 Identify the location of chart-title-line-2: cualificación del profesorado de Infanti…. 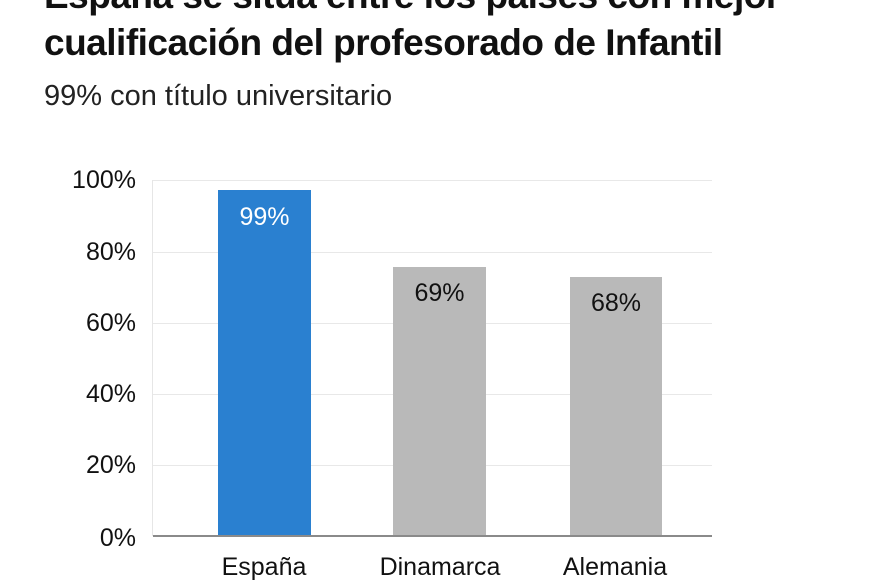
(383, 42).